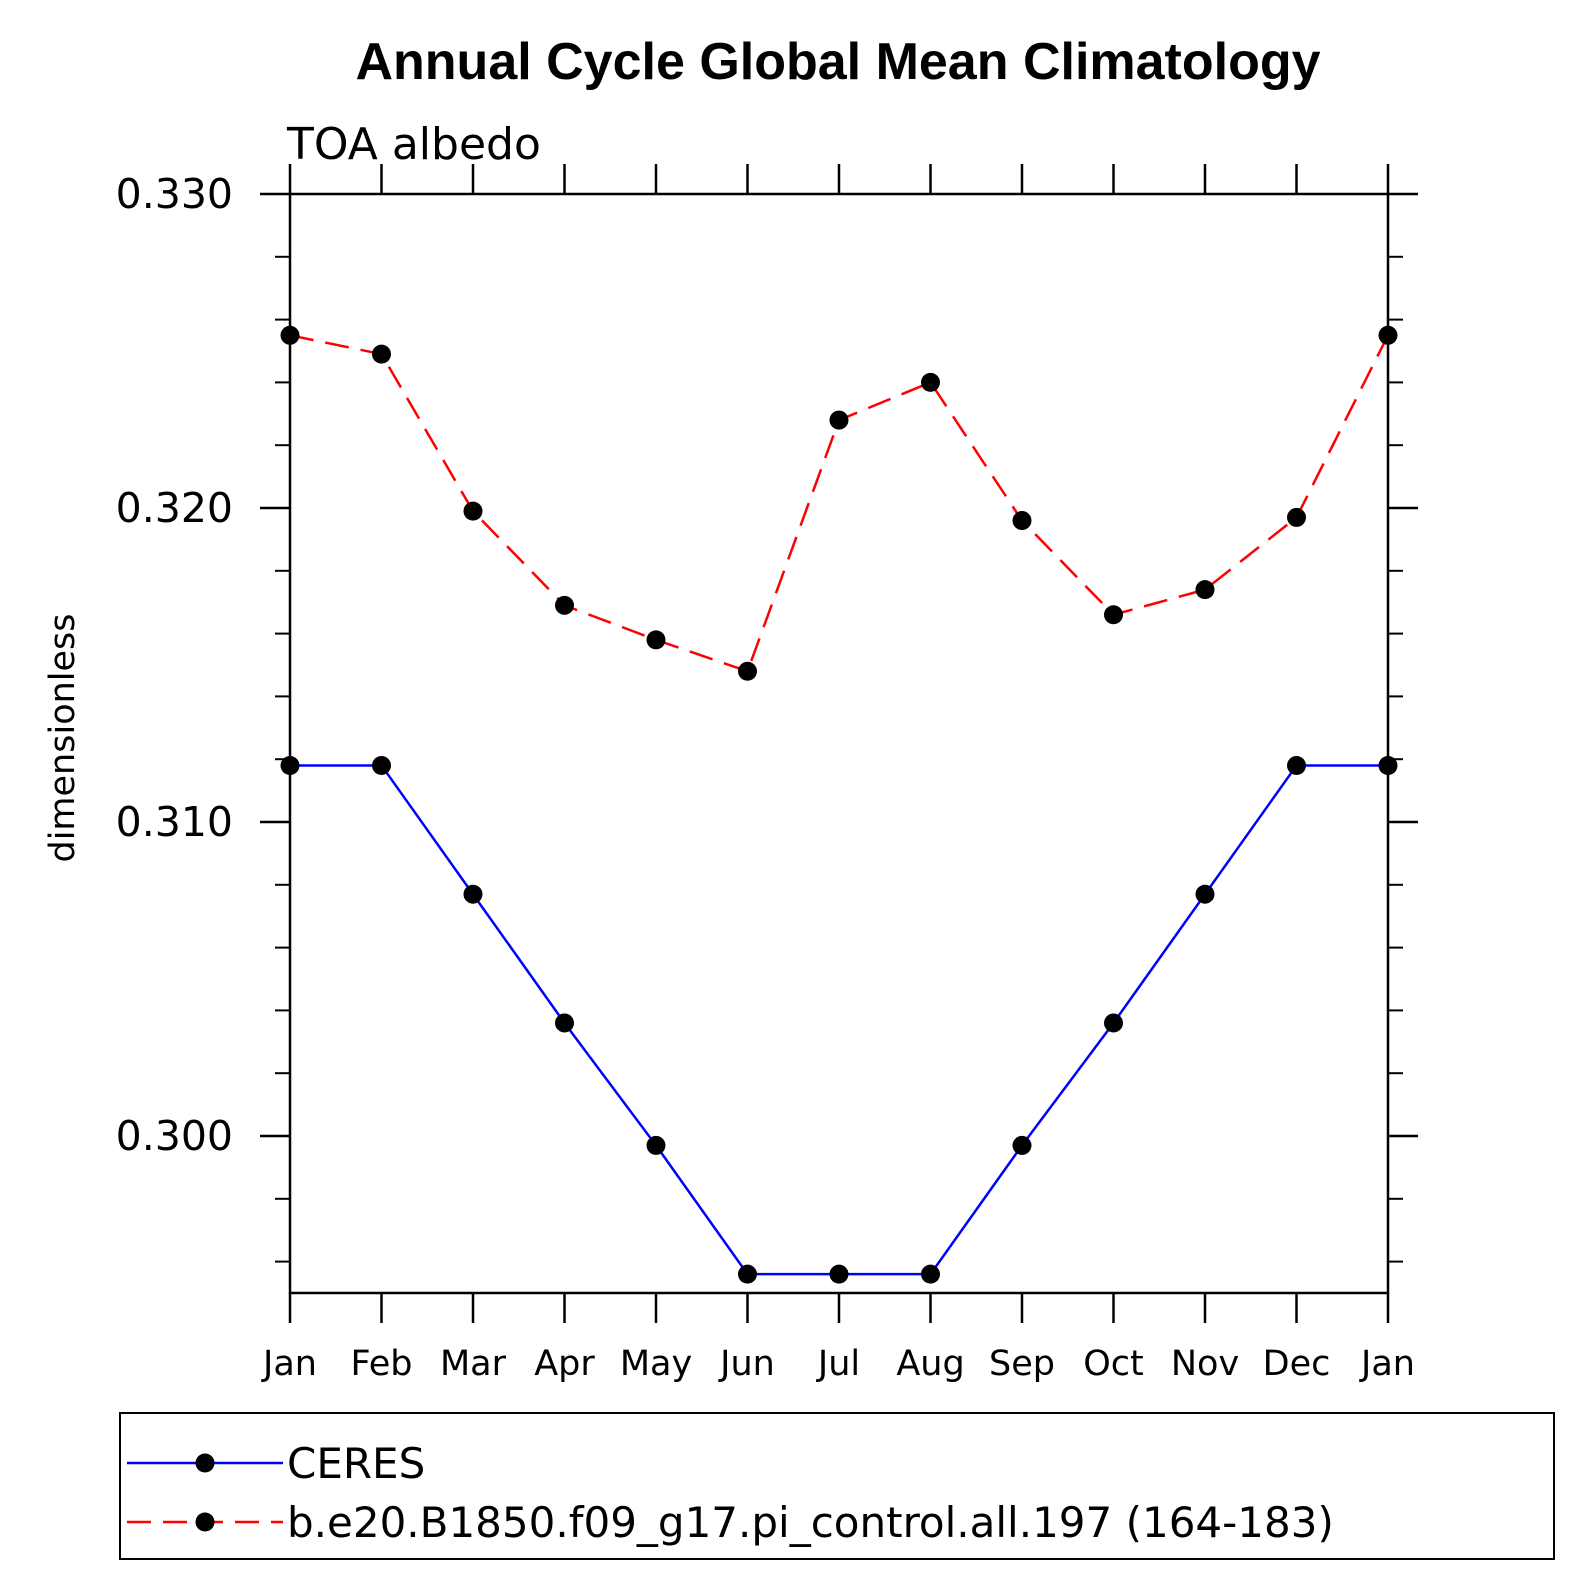 The height and width of the screenshot is (1591, 1591). What do you see at coordinates (1113, 1364) in the screenshot?
I see `x-tick-label: Oct` at bounding box center [1113, 1364].